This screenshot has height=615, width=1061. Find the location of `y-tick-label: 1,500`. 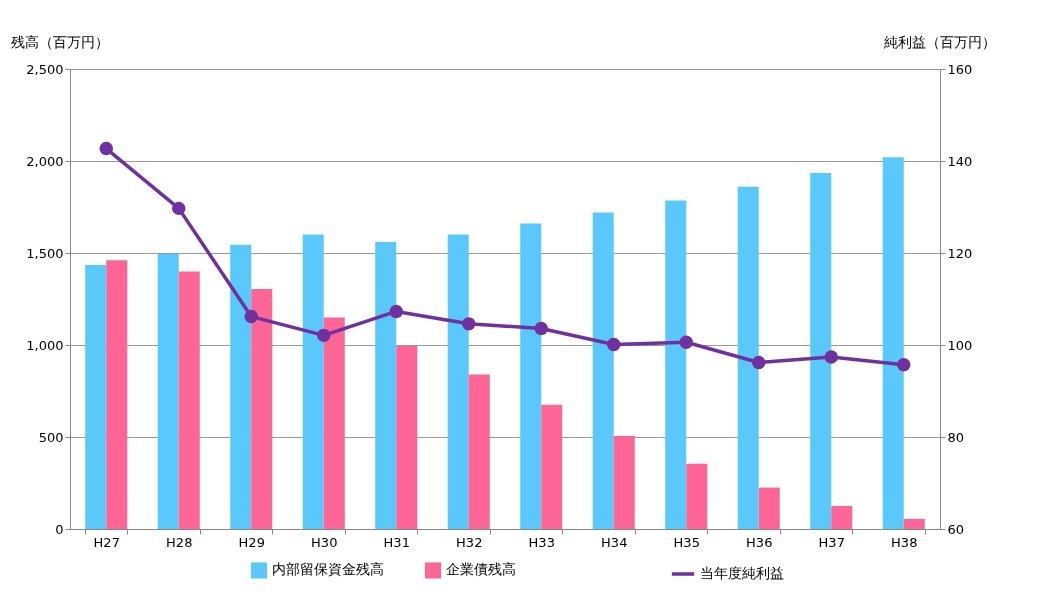

y-tick-label: 1,500 is located at coordinates (45, 253).